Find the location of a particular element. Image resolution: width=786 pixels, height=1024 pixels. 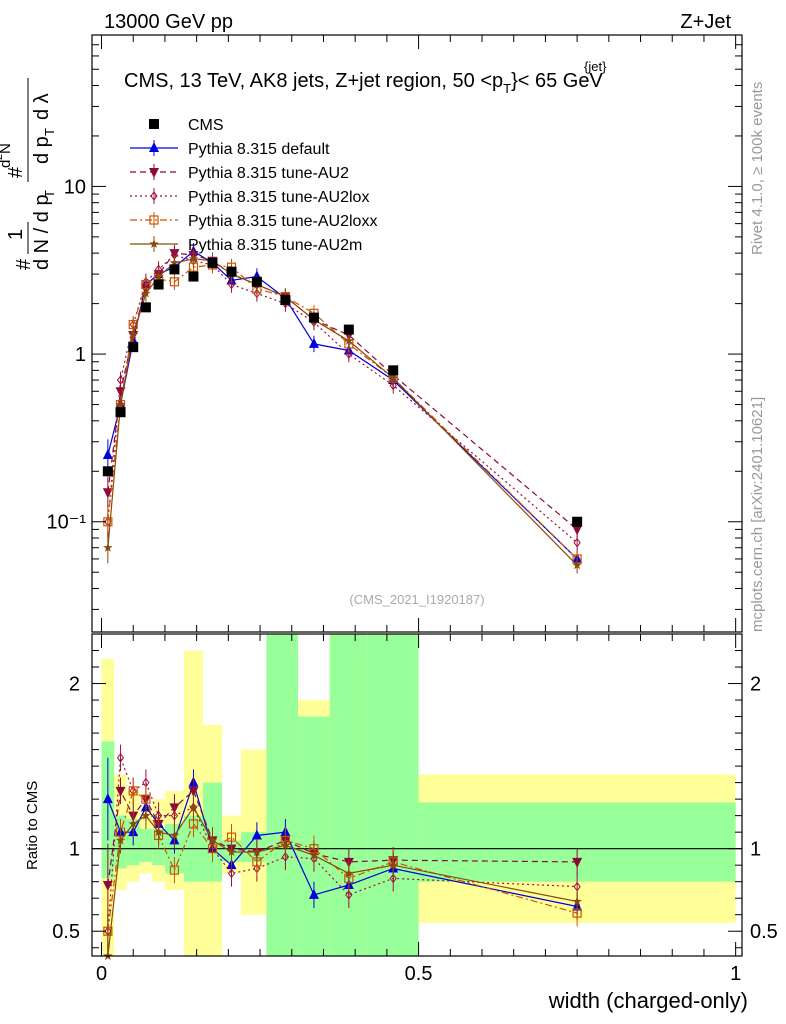

svg-text: N is located at coordinates (7, 148).